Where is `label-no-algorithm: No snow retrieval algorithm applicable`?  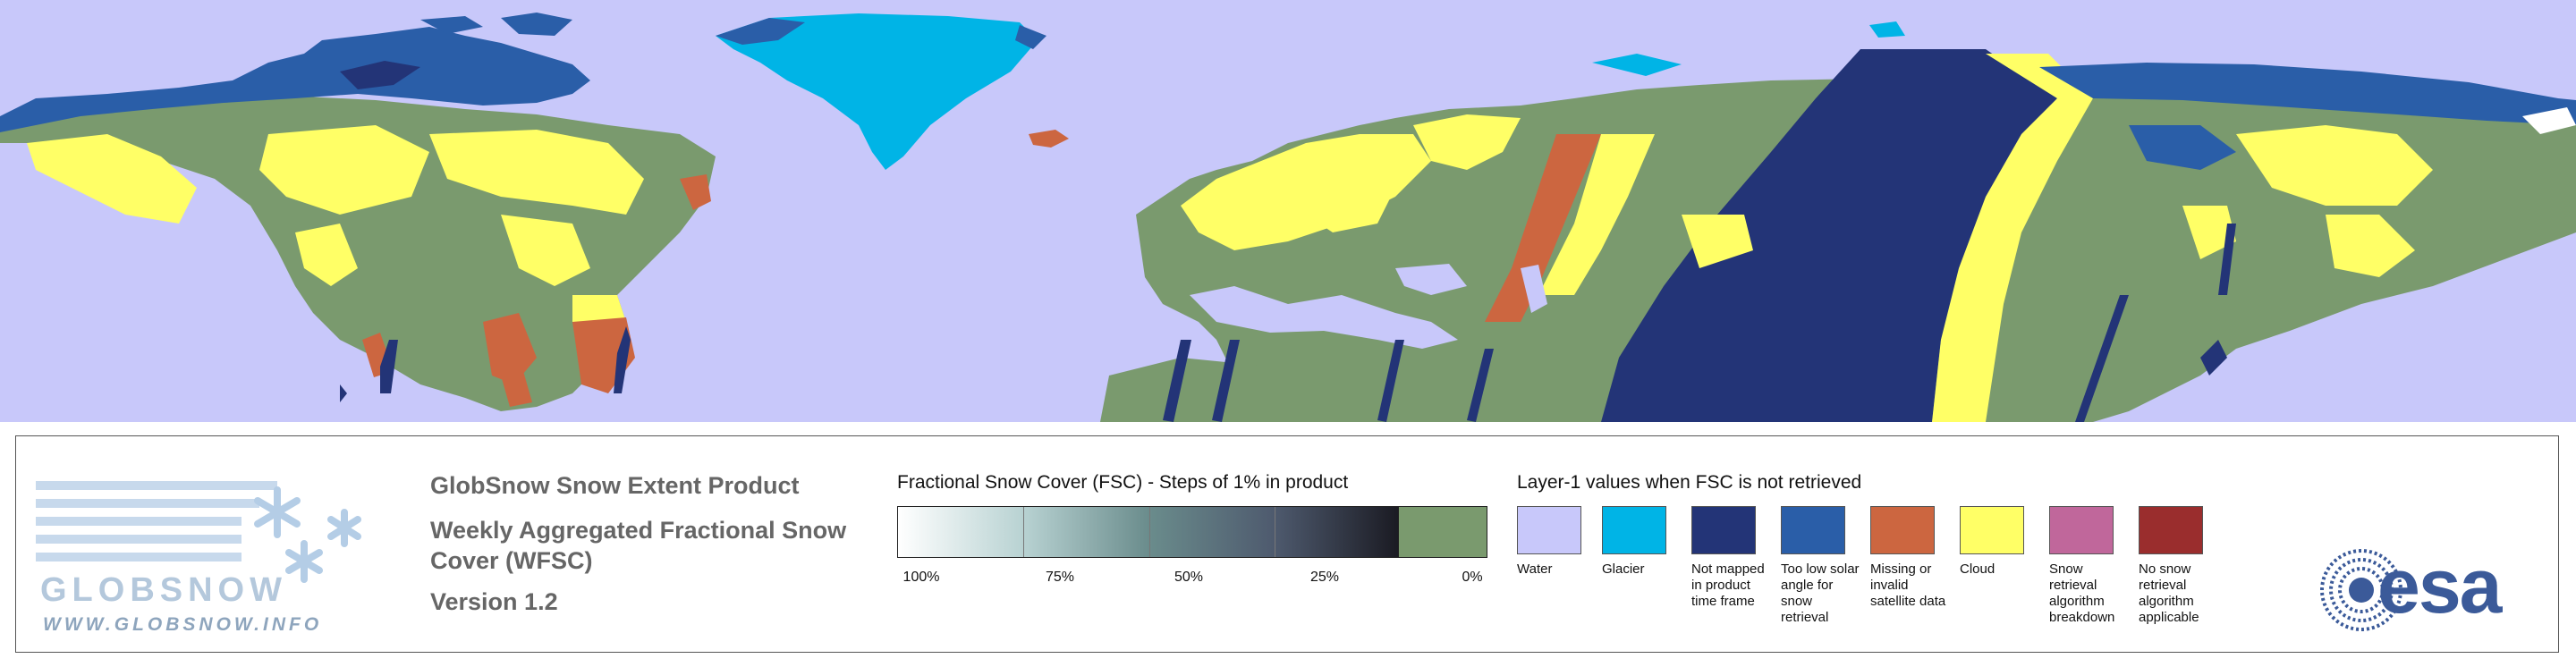 label-no-algorithm: No snow retrieval algorithm applicable is located at coordinates (2169, 593).